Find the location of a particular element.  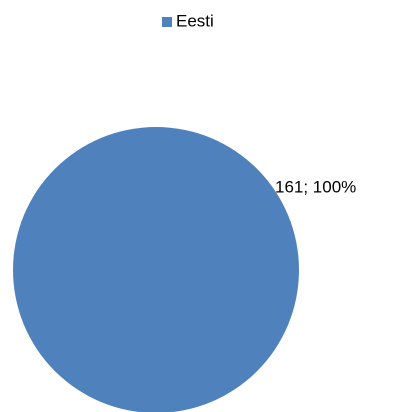

legend-label: Eesti is located at coordinates (195, 20).